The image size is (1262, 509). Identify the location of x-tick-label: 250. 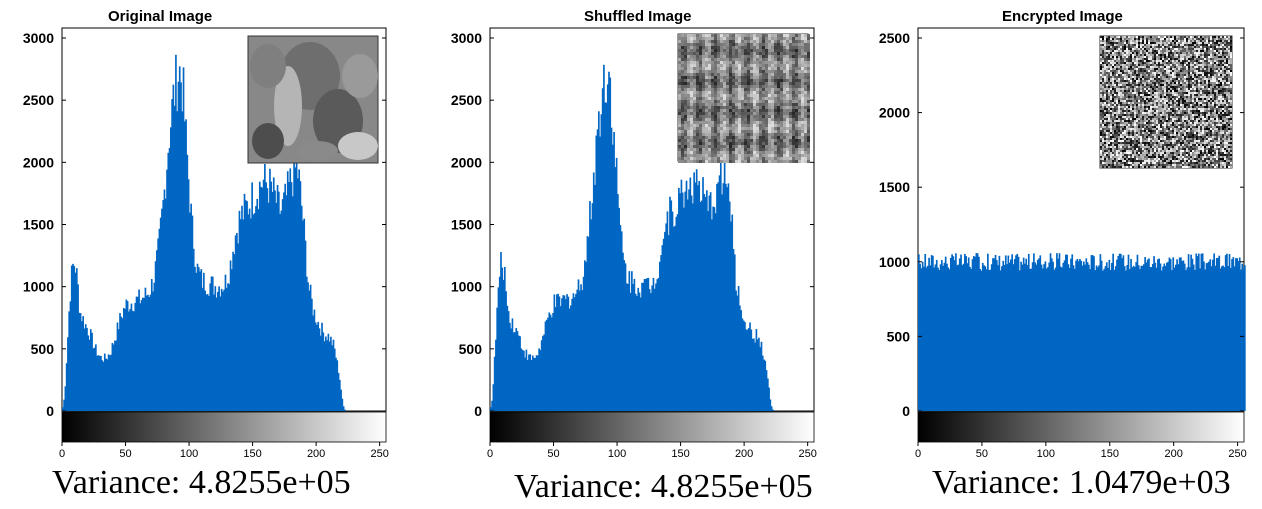
(379, 454).